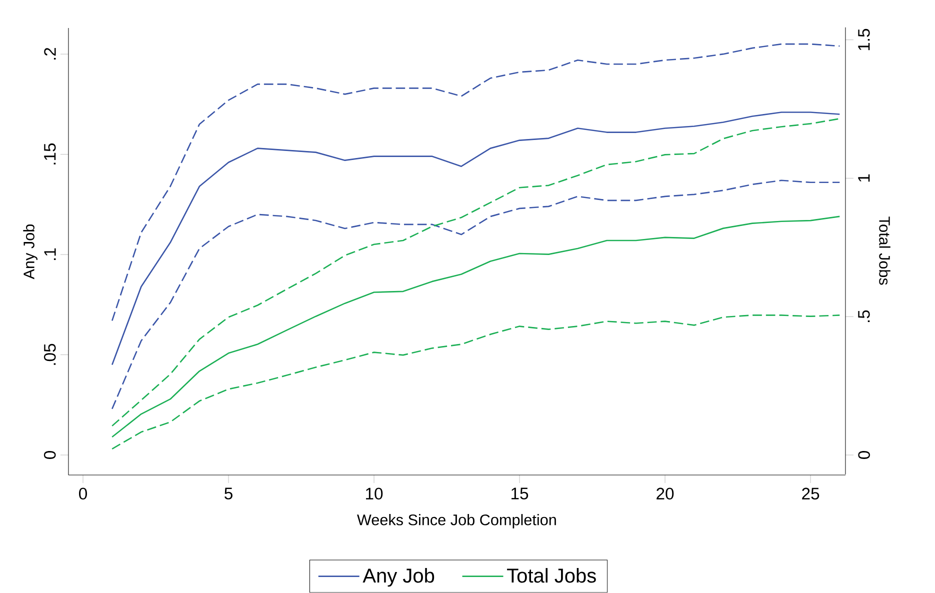 Image resolution: width=935 pixels, height=593 pixels. I want to click on y-axis-title: Any Job, so click(30, 252).